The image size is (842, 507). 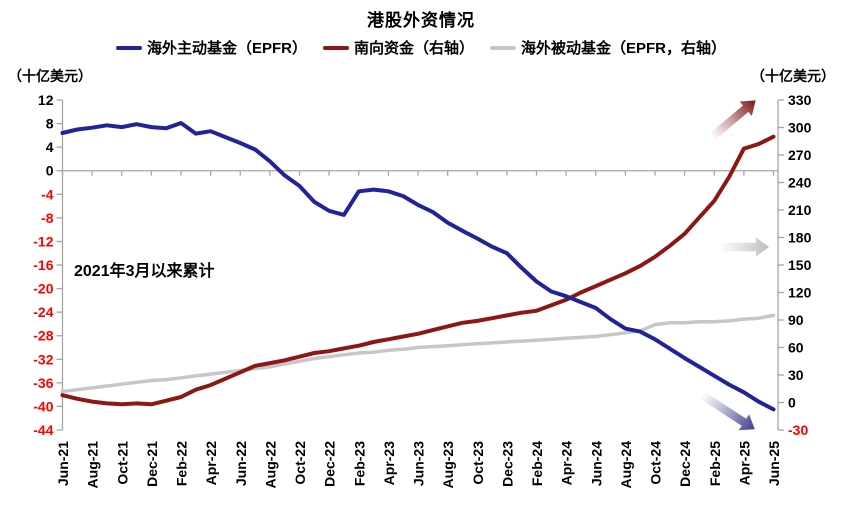 What do you see at coordinates (300, 463) in the screenshot?
I see `x-axis-tick-label: Oct-22` at bounding box center [300, 463].